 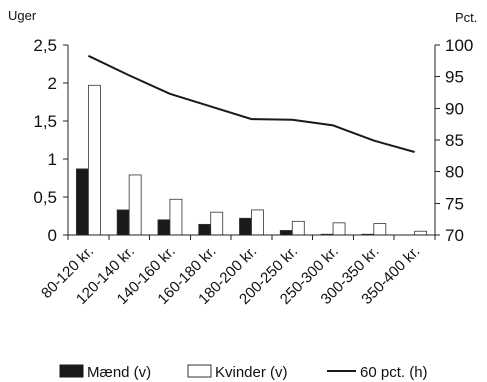 What do you see at coordinates (52, 83) in the screenshot?
I see `left-tick-label: 2` at bounding box center [52, 83].